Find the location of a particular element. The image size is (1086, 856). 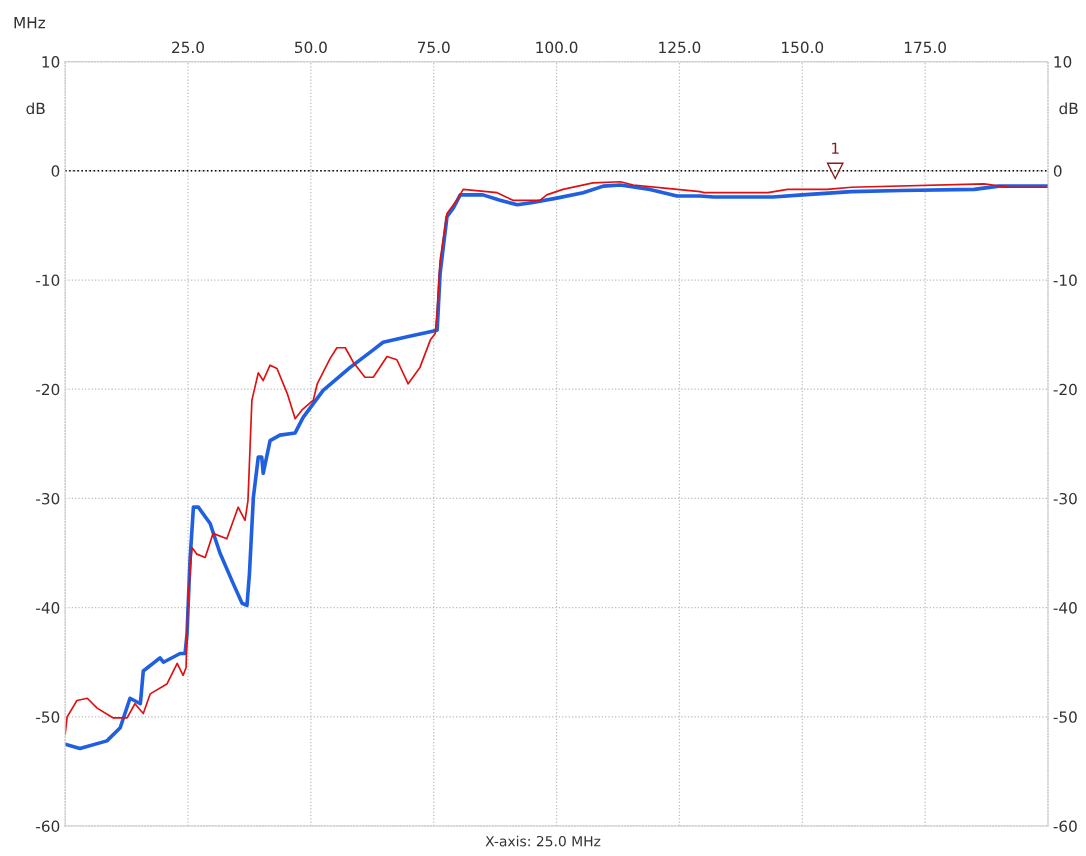

x-tick-label: 100.0 is located at coordinates (557, 47).